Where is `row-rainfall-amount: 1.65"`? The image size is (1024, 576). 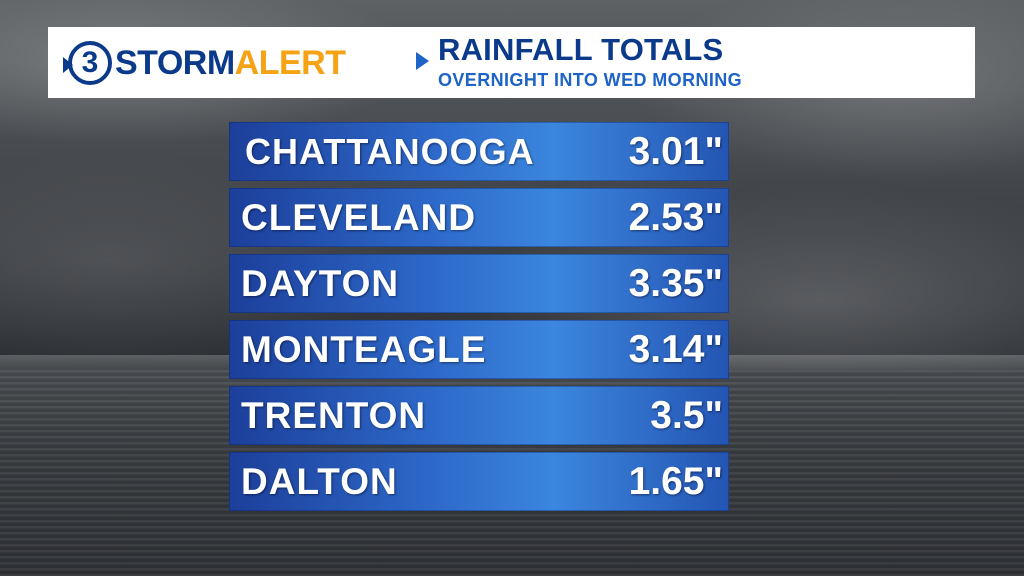
row-rainfall-amount: 1.65" is located at coordinates (675, 481).